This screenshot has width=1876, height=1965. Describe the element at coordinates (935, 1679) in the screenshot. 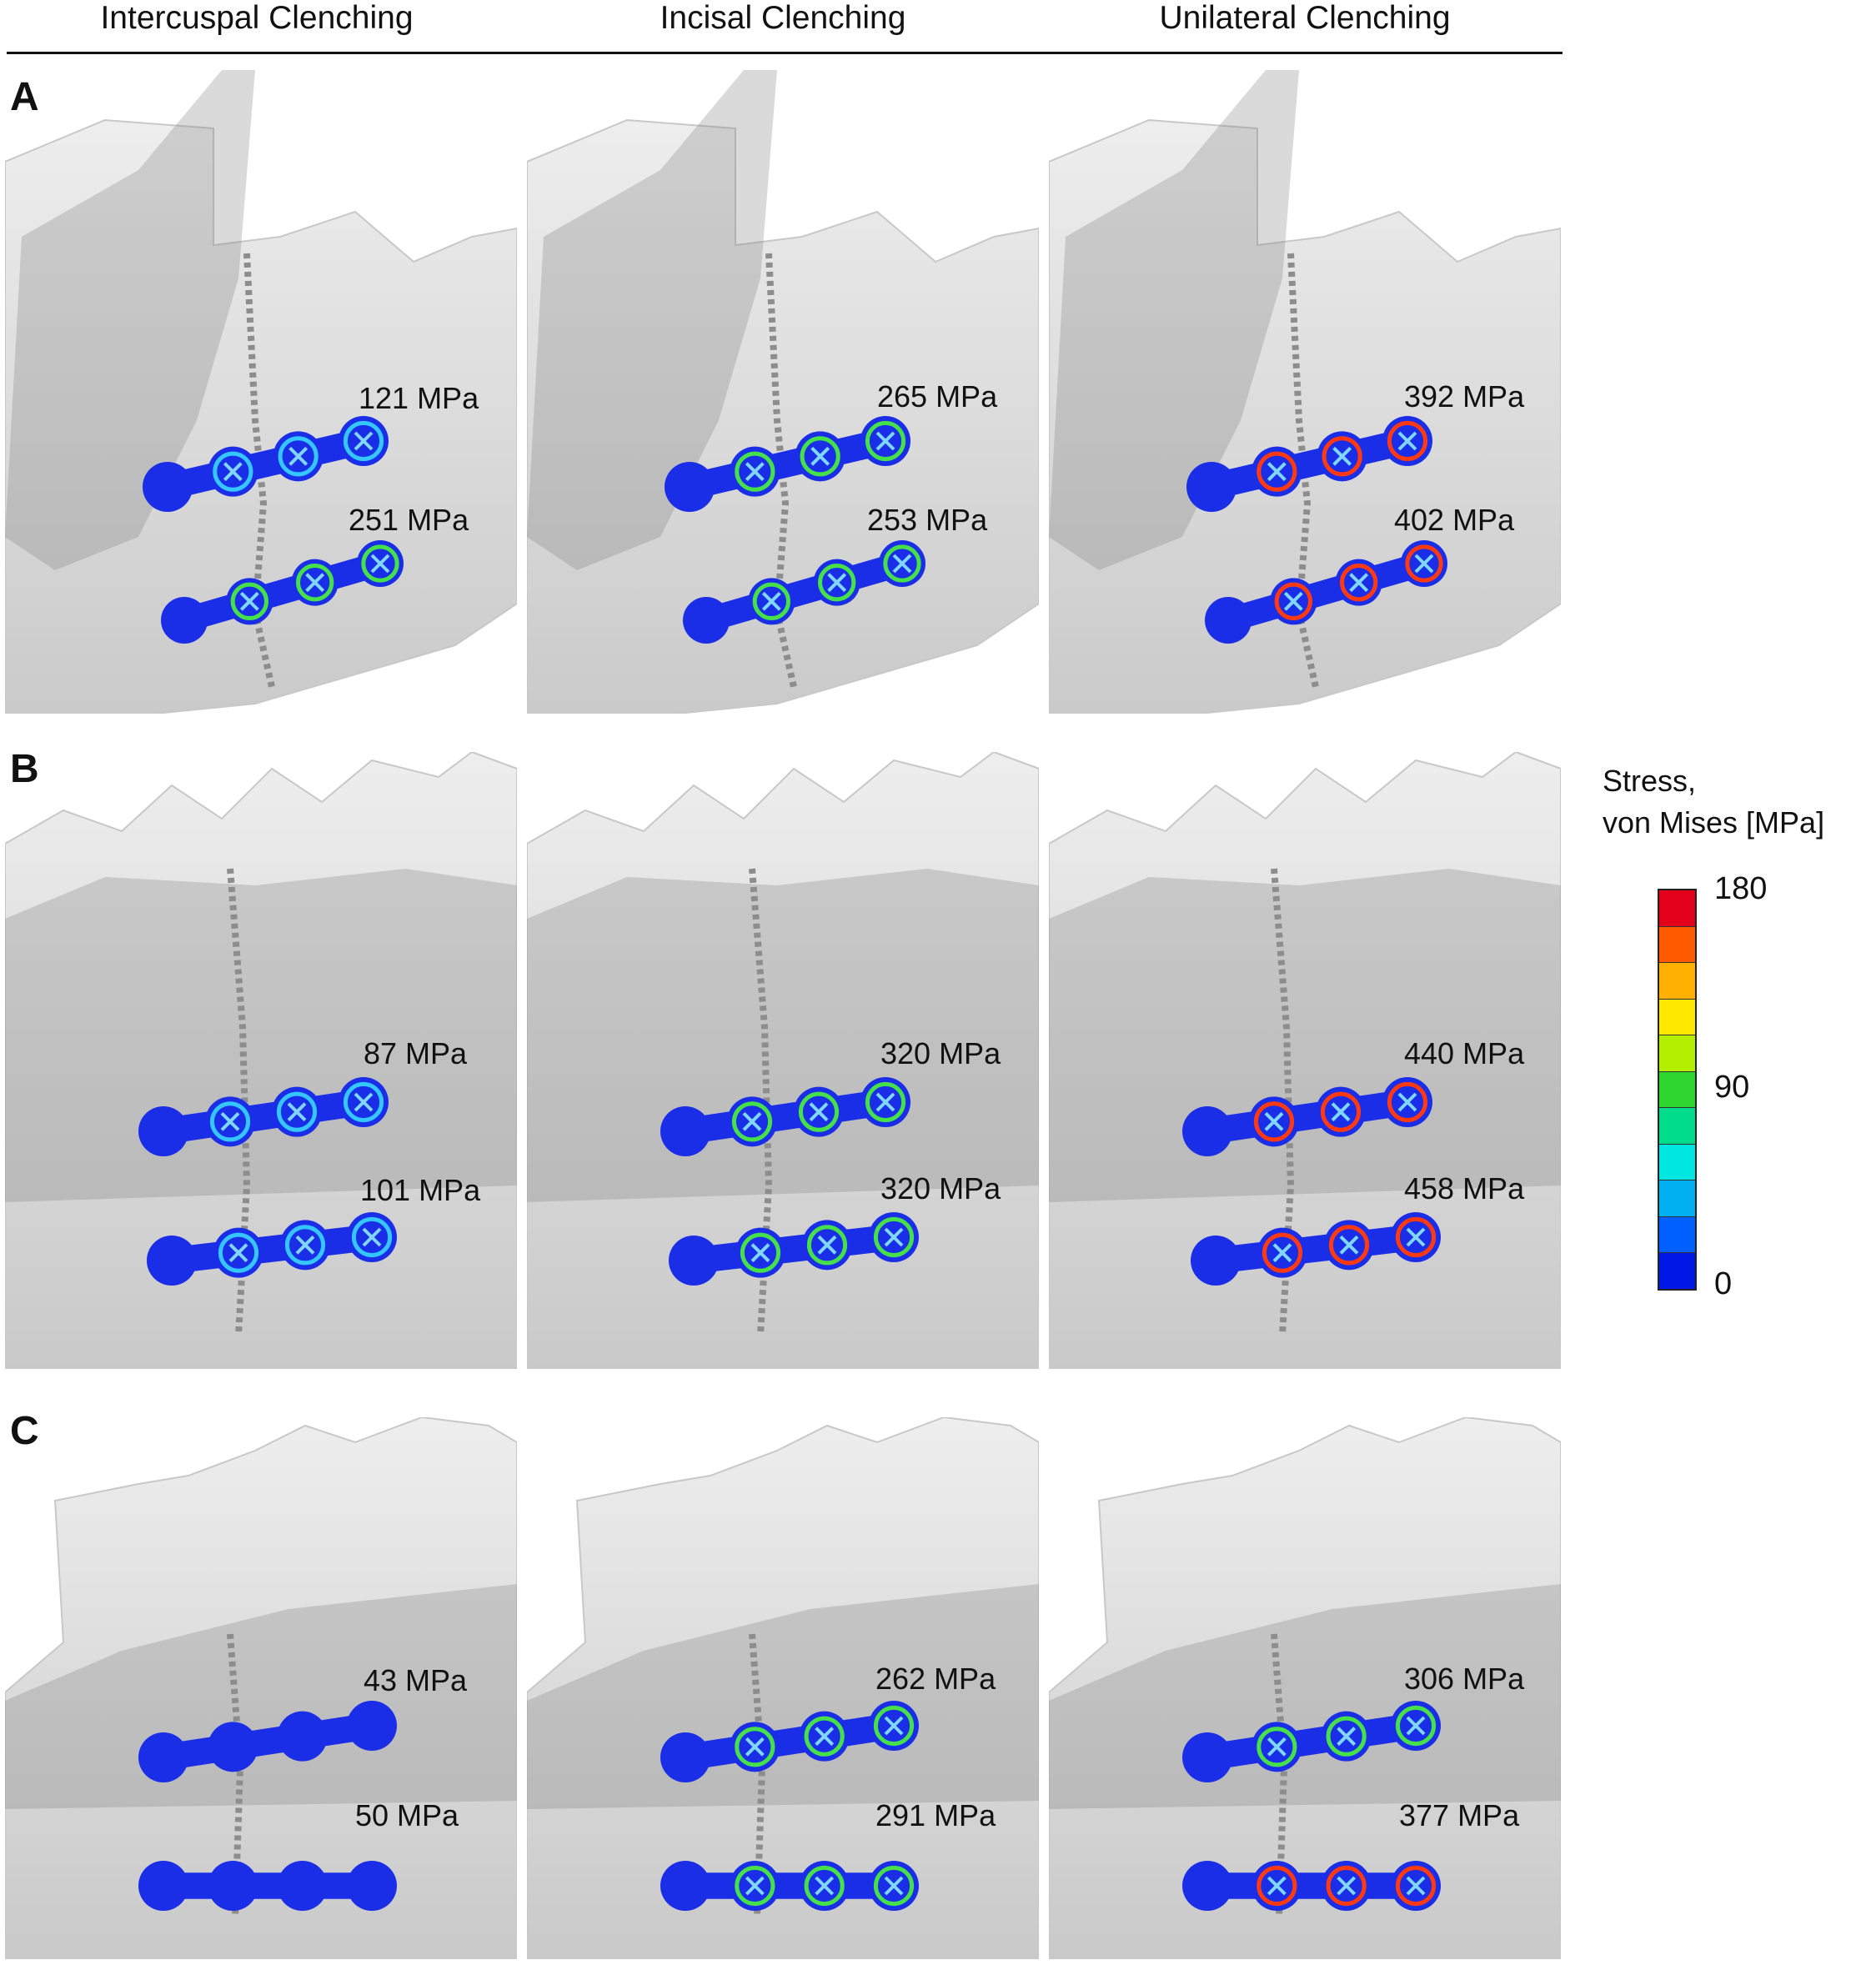

I see `stress-label-upper: 262 MPa` at that location.